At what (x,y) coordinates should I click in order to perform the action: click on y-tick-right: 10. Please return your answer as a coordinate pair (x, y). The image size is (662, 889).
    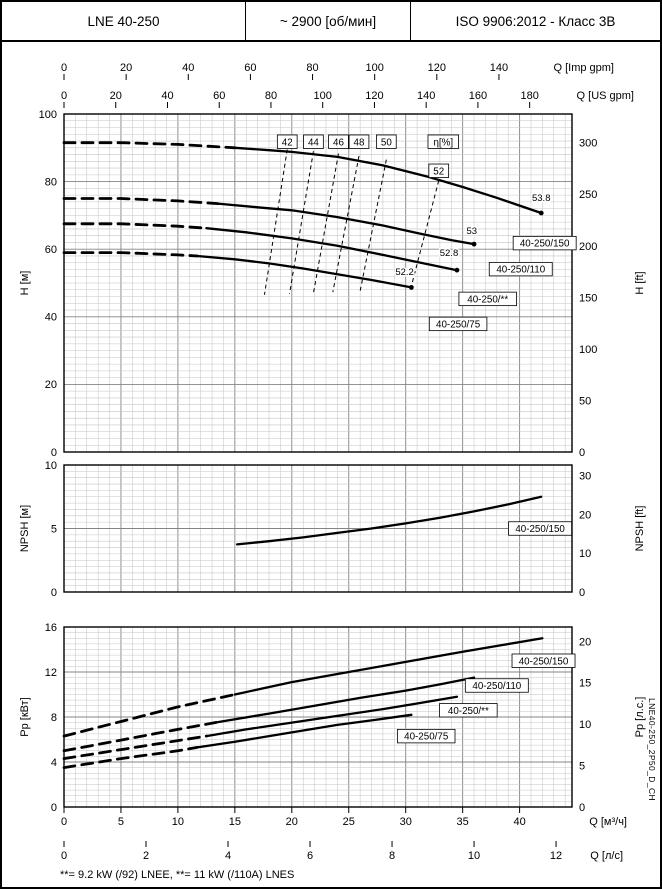
    Looking at the image, I should click on (585, 554).